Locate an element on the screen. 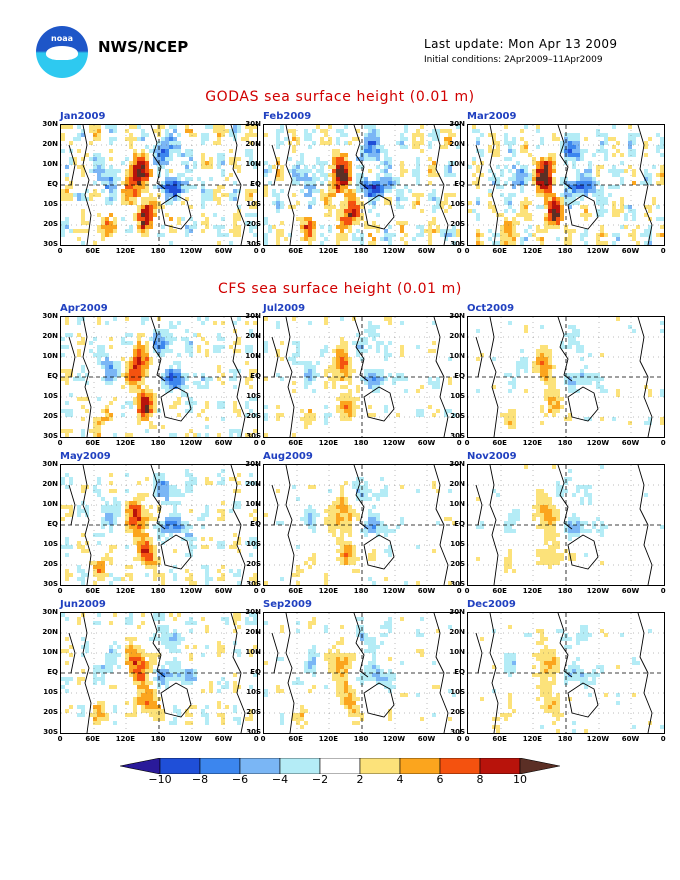 This screenshot has height=880, width=680. panel-label: Jan2009 is located at coordinates (83, 116).